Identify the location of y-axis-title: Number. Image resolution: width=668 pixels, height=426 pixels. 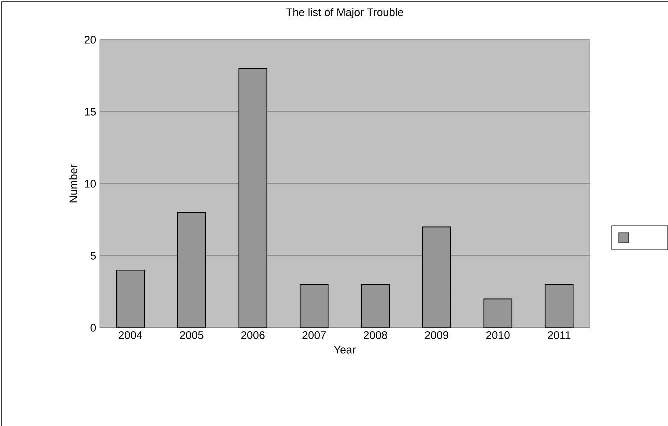
(73, 183).